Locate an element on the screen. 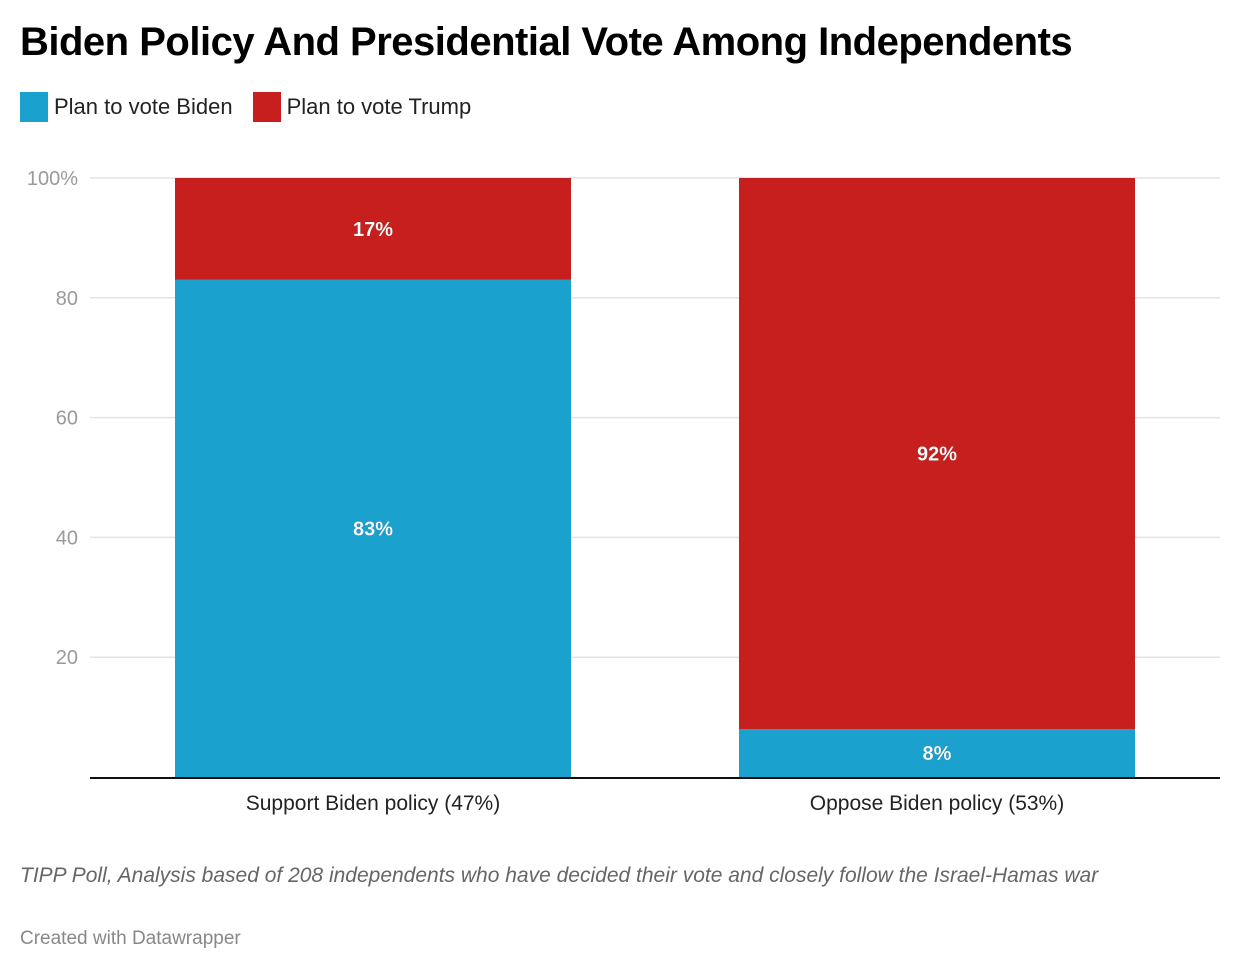 This screenshot has height=976, width=1240. y-tick-label: 80 is located at coordinates (67, 299).